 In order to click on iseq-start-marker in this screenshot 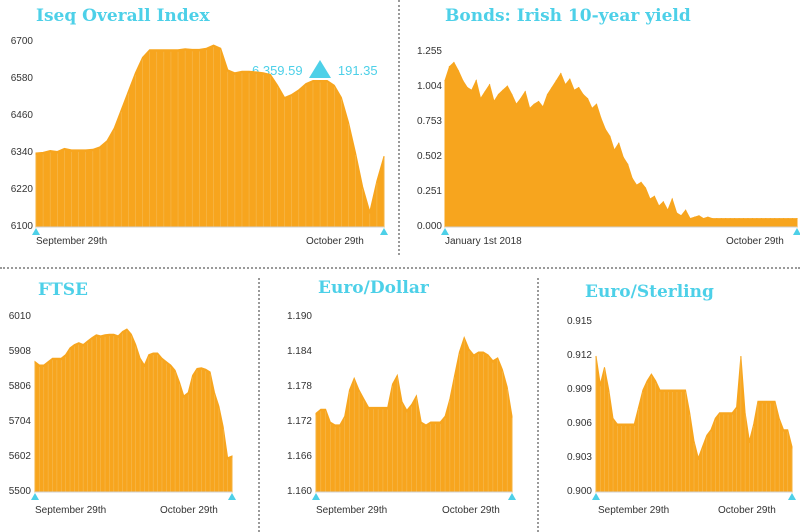, I will do `click(36, 231)`.